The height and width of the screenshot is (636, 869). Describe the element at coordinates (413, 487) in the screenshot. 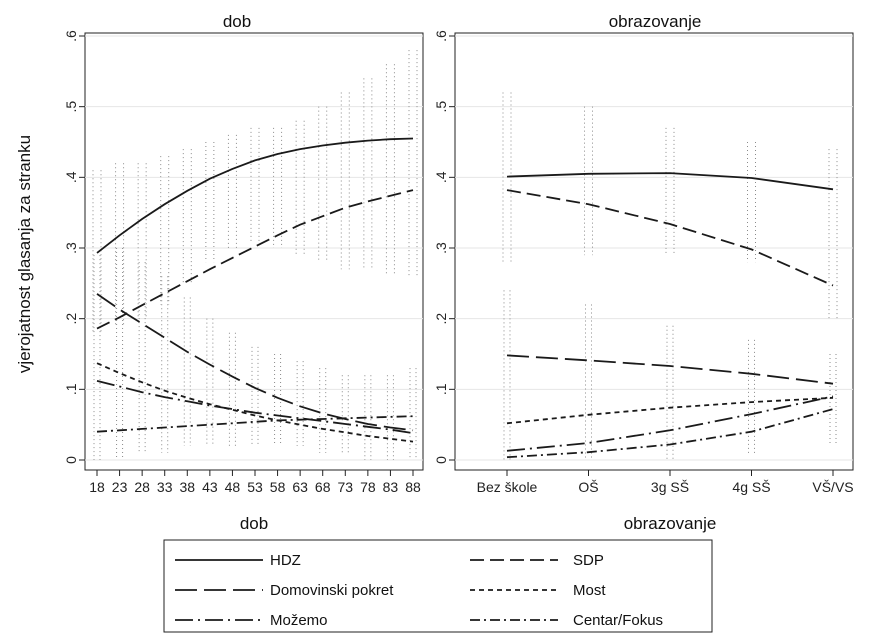

I see `x-tick-label: 88` at that location.